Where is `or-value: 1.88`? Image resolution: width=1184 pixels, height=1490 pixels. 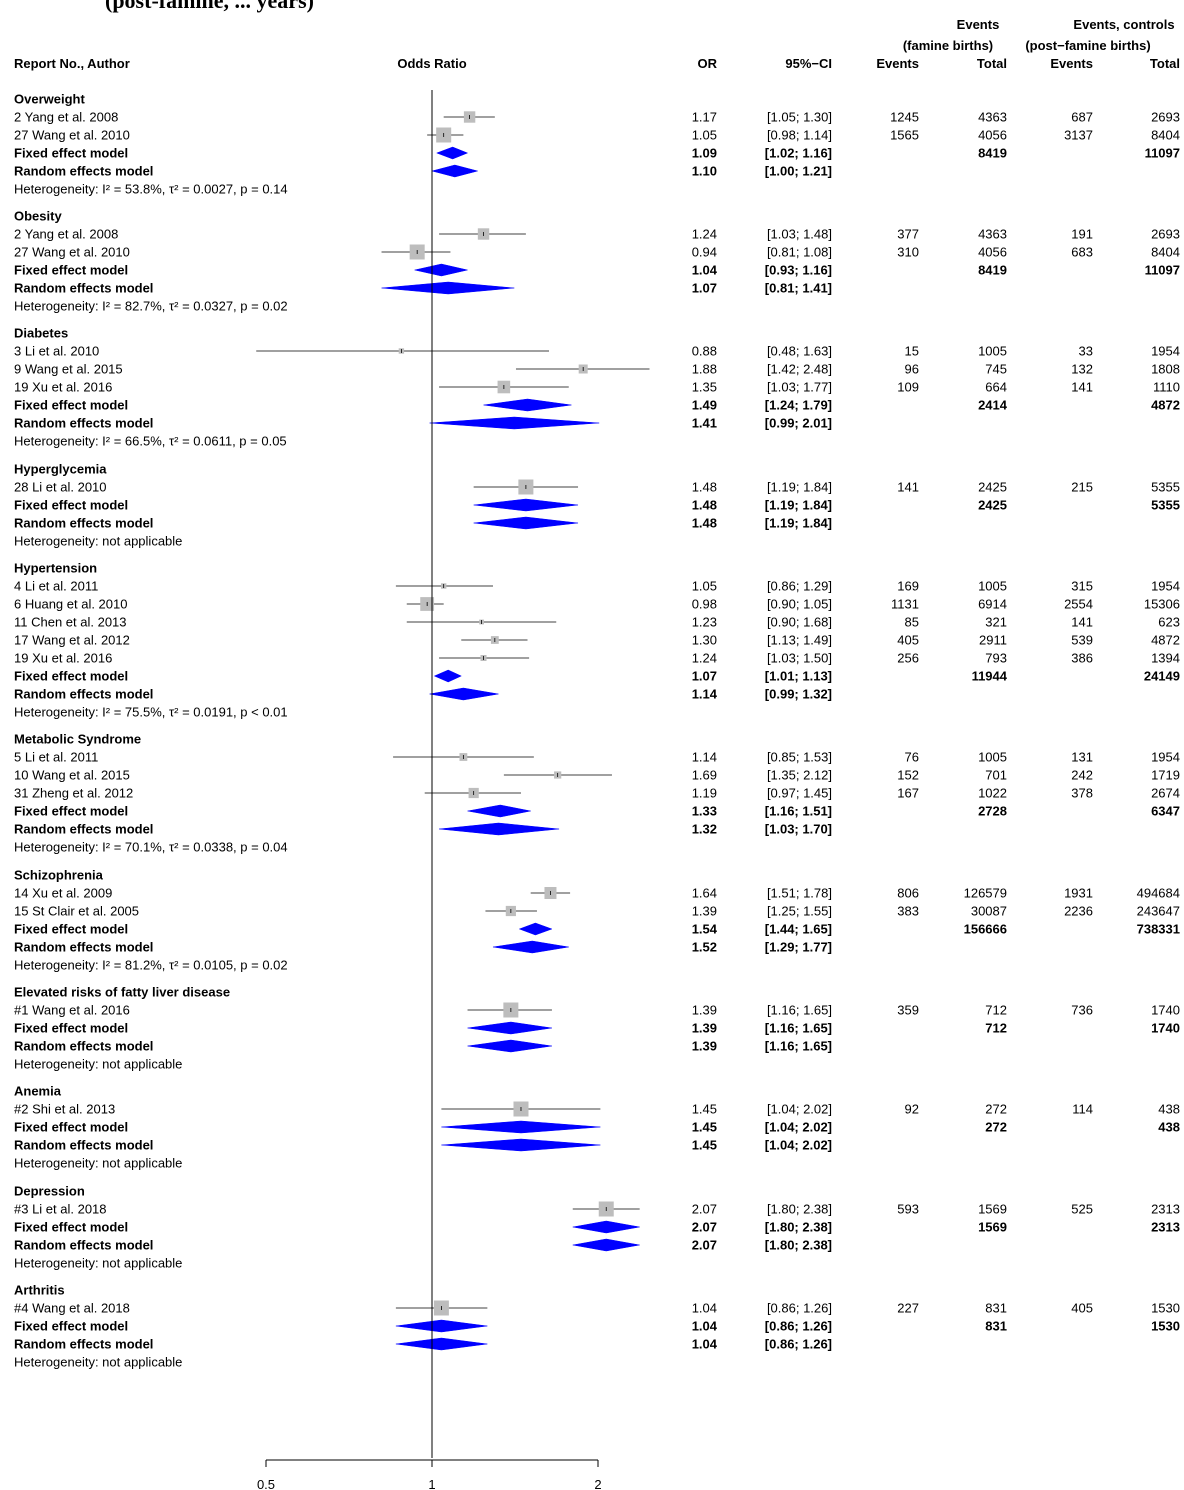
or-value: 1.88 is located at coordinates (704, 369).